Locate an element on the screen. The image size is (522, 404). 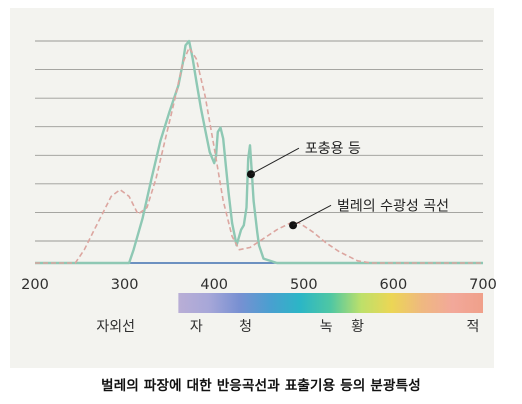
x-tick-label: 700 is located at coordinates (483, 285).